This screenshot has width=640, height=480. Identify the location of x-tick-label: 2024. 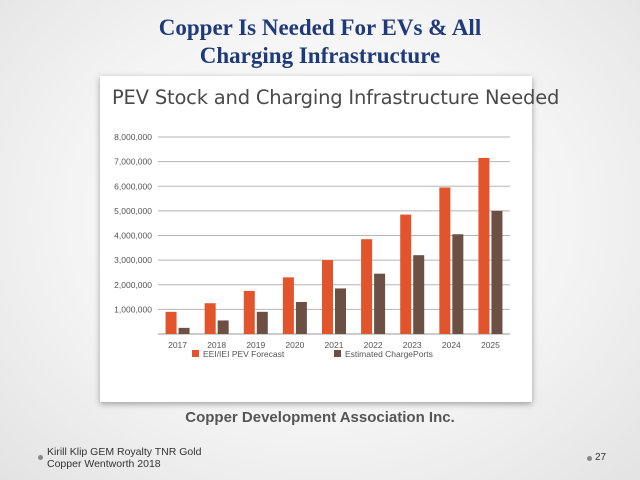
(451, 345).